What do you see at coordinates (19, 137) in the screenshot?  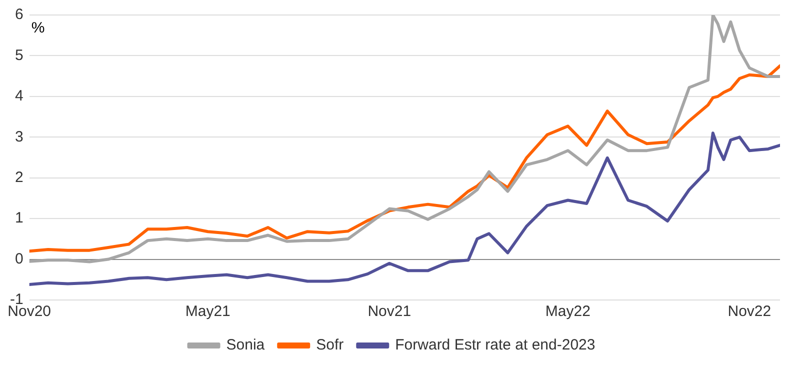 I see `y-tick-label: 3` at bounding box center [19, 137].